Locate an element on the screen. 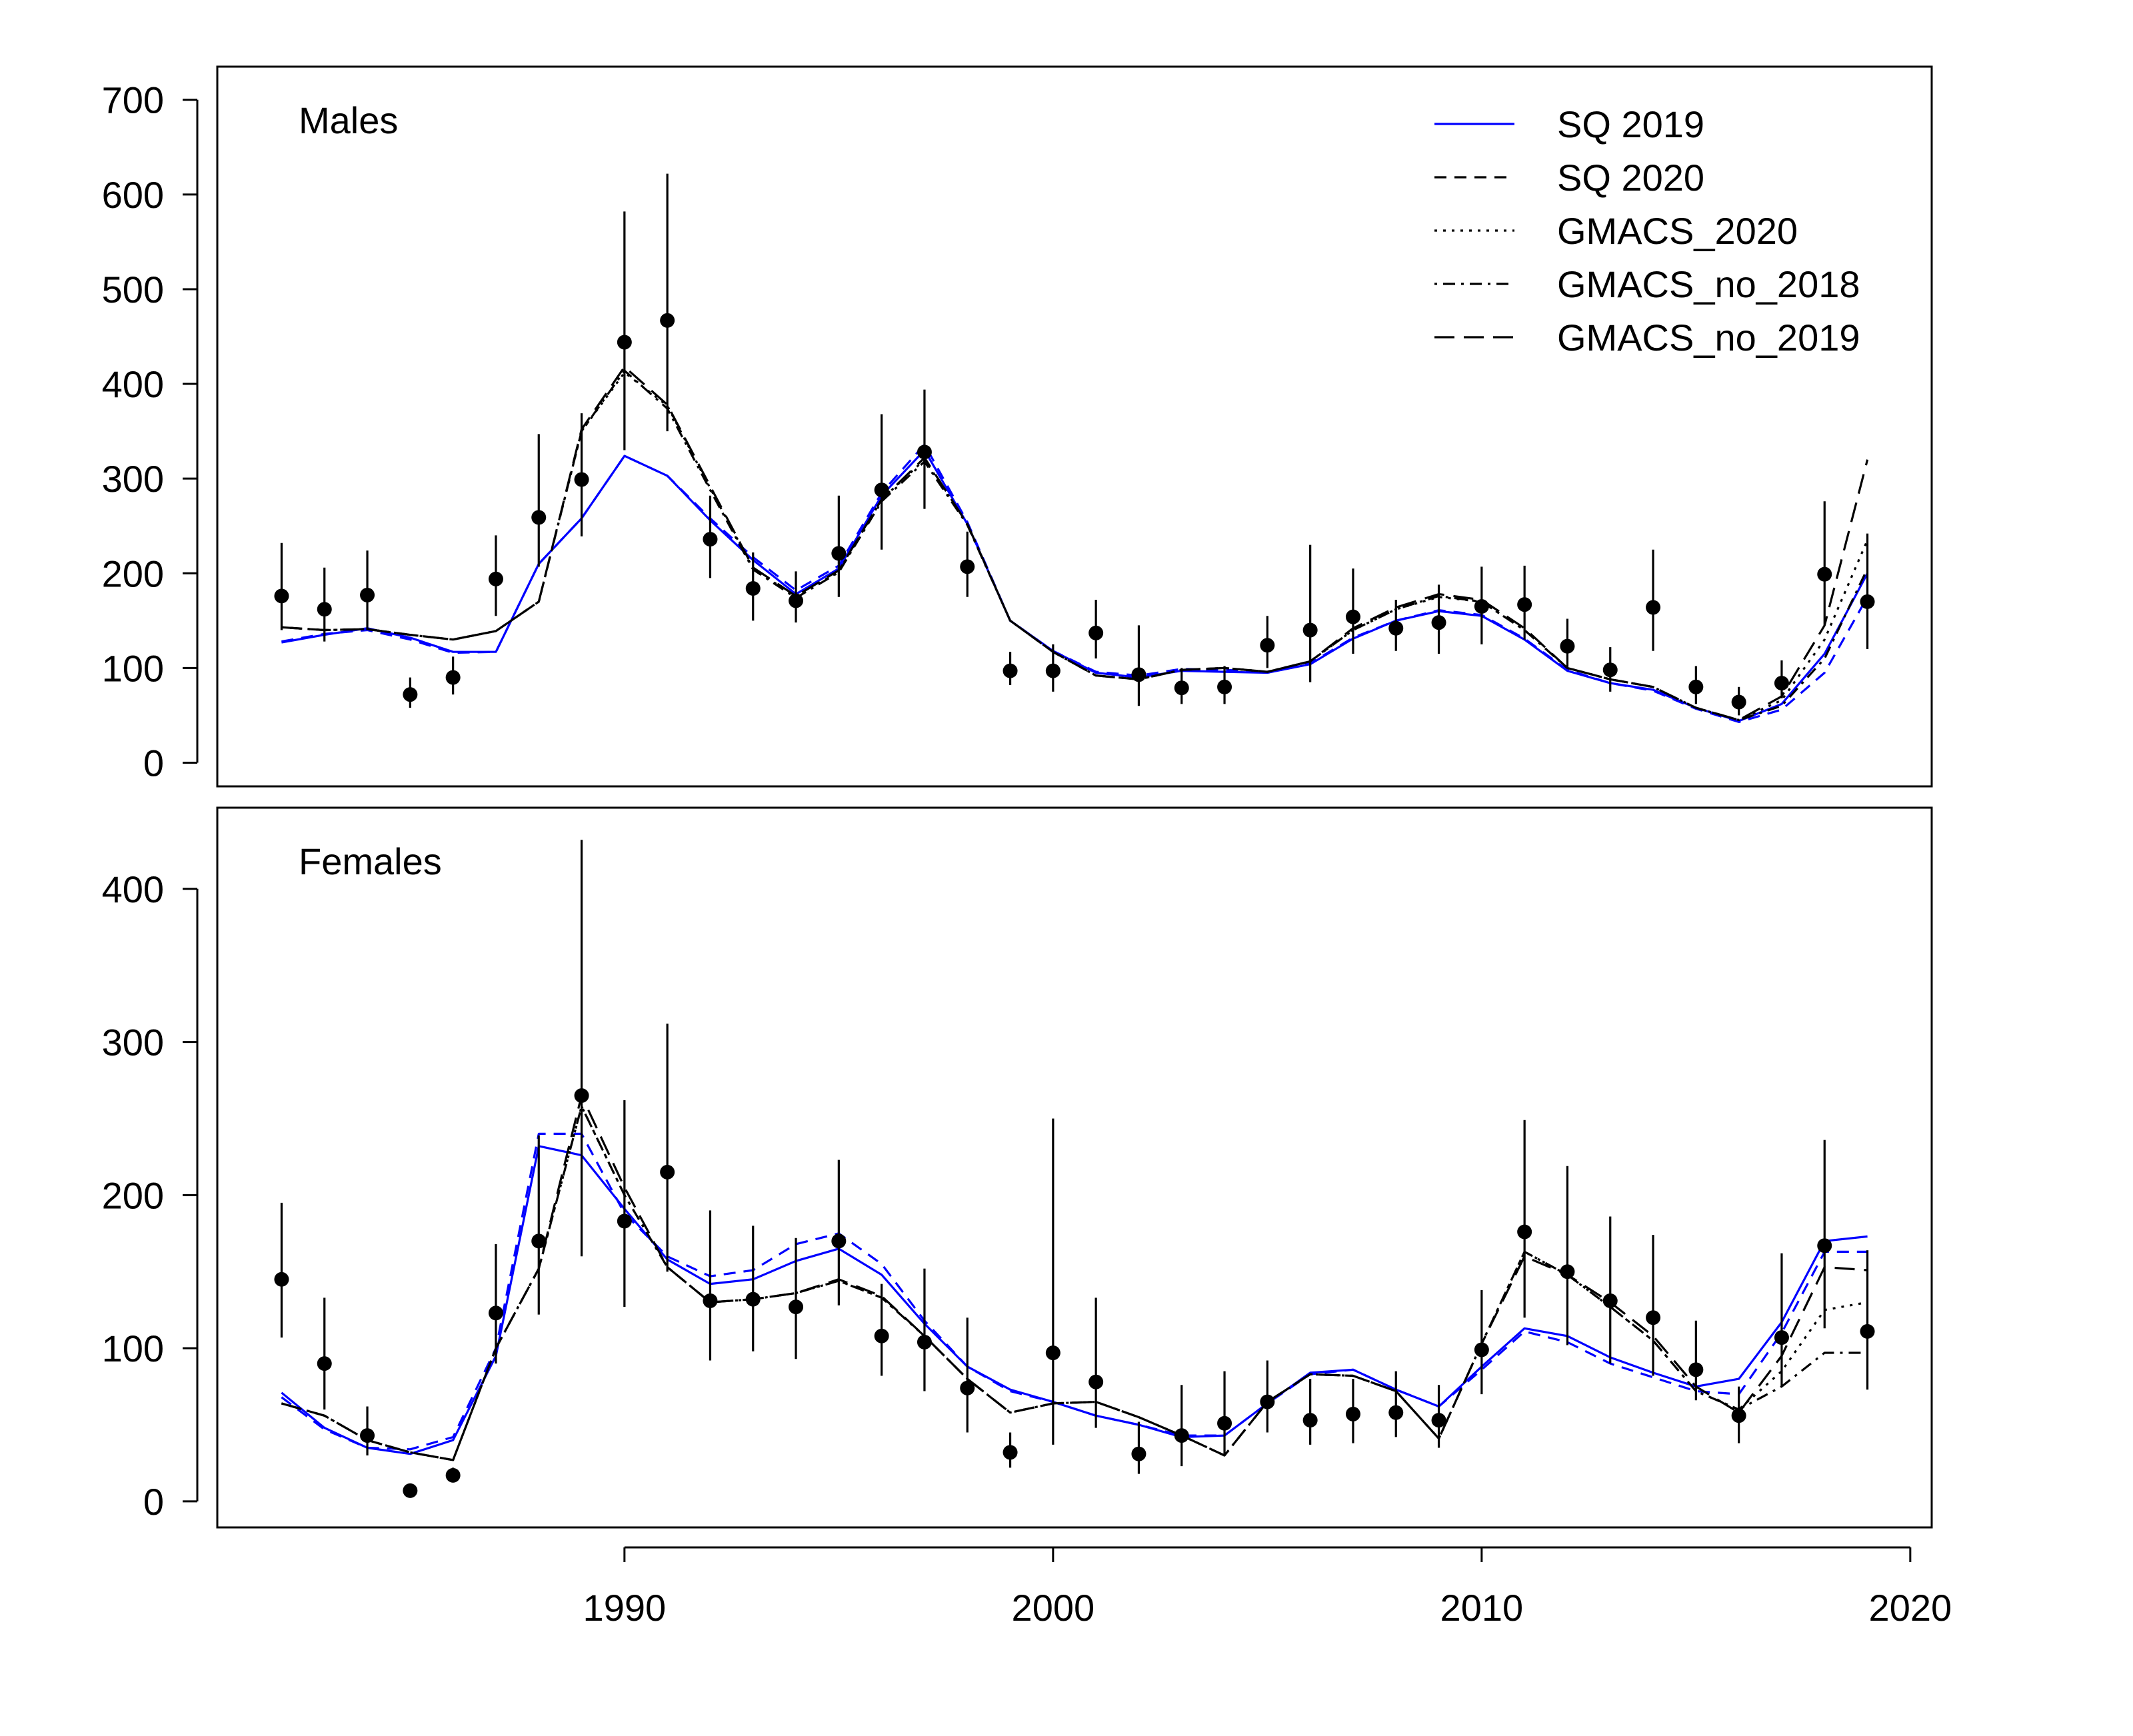 The width and height of the screenshot is (2133, 1736). y-tick-label: 100 is located at coordinates (133, 668).